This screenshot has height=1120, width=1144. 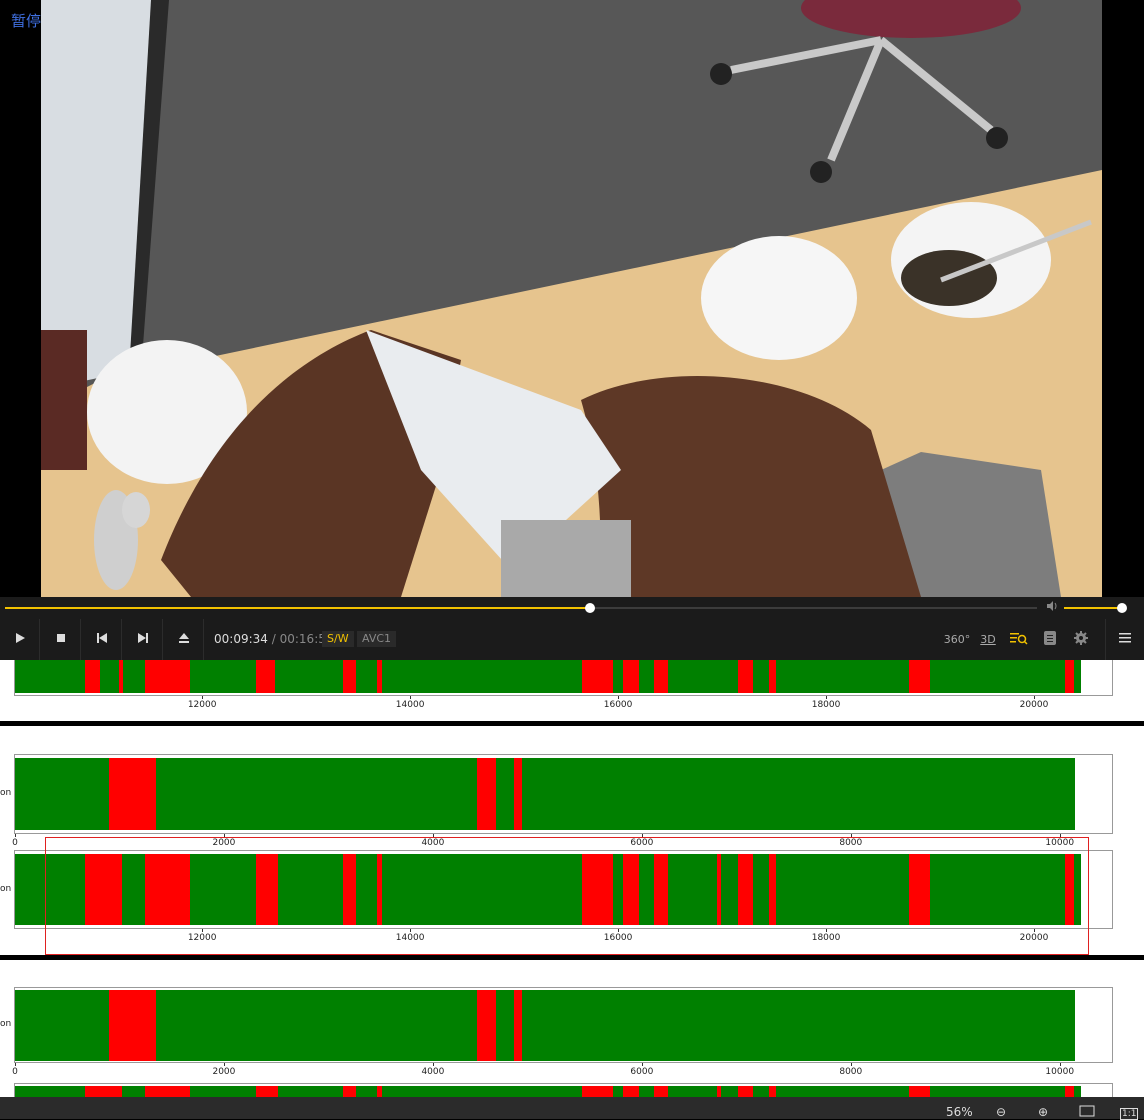 I want to click on zoom-out-icon: ⊖, so click(x=1001, y=1112).